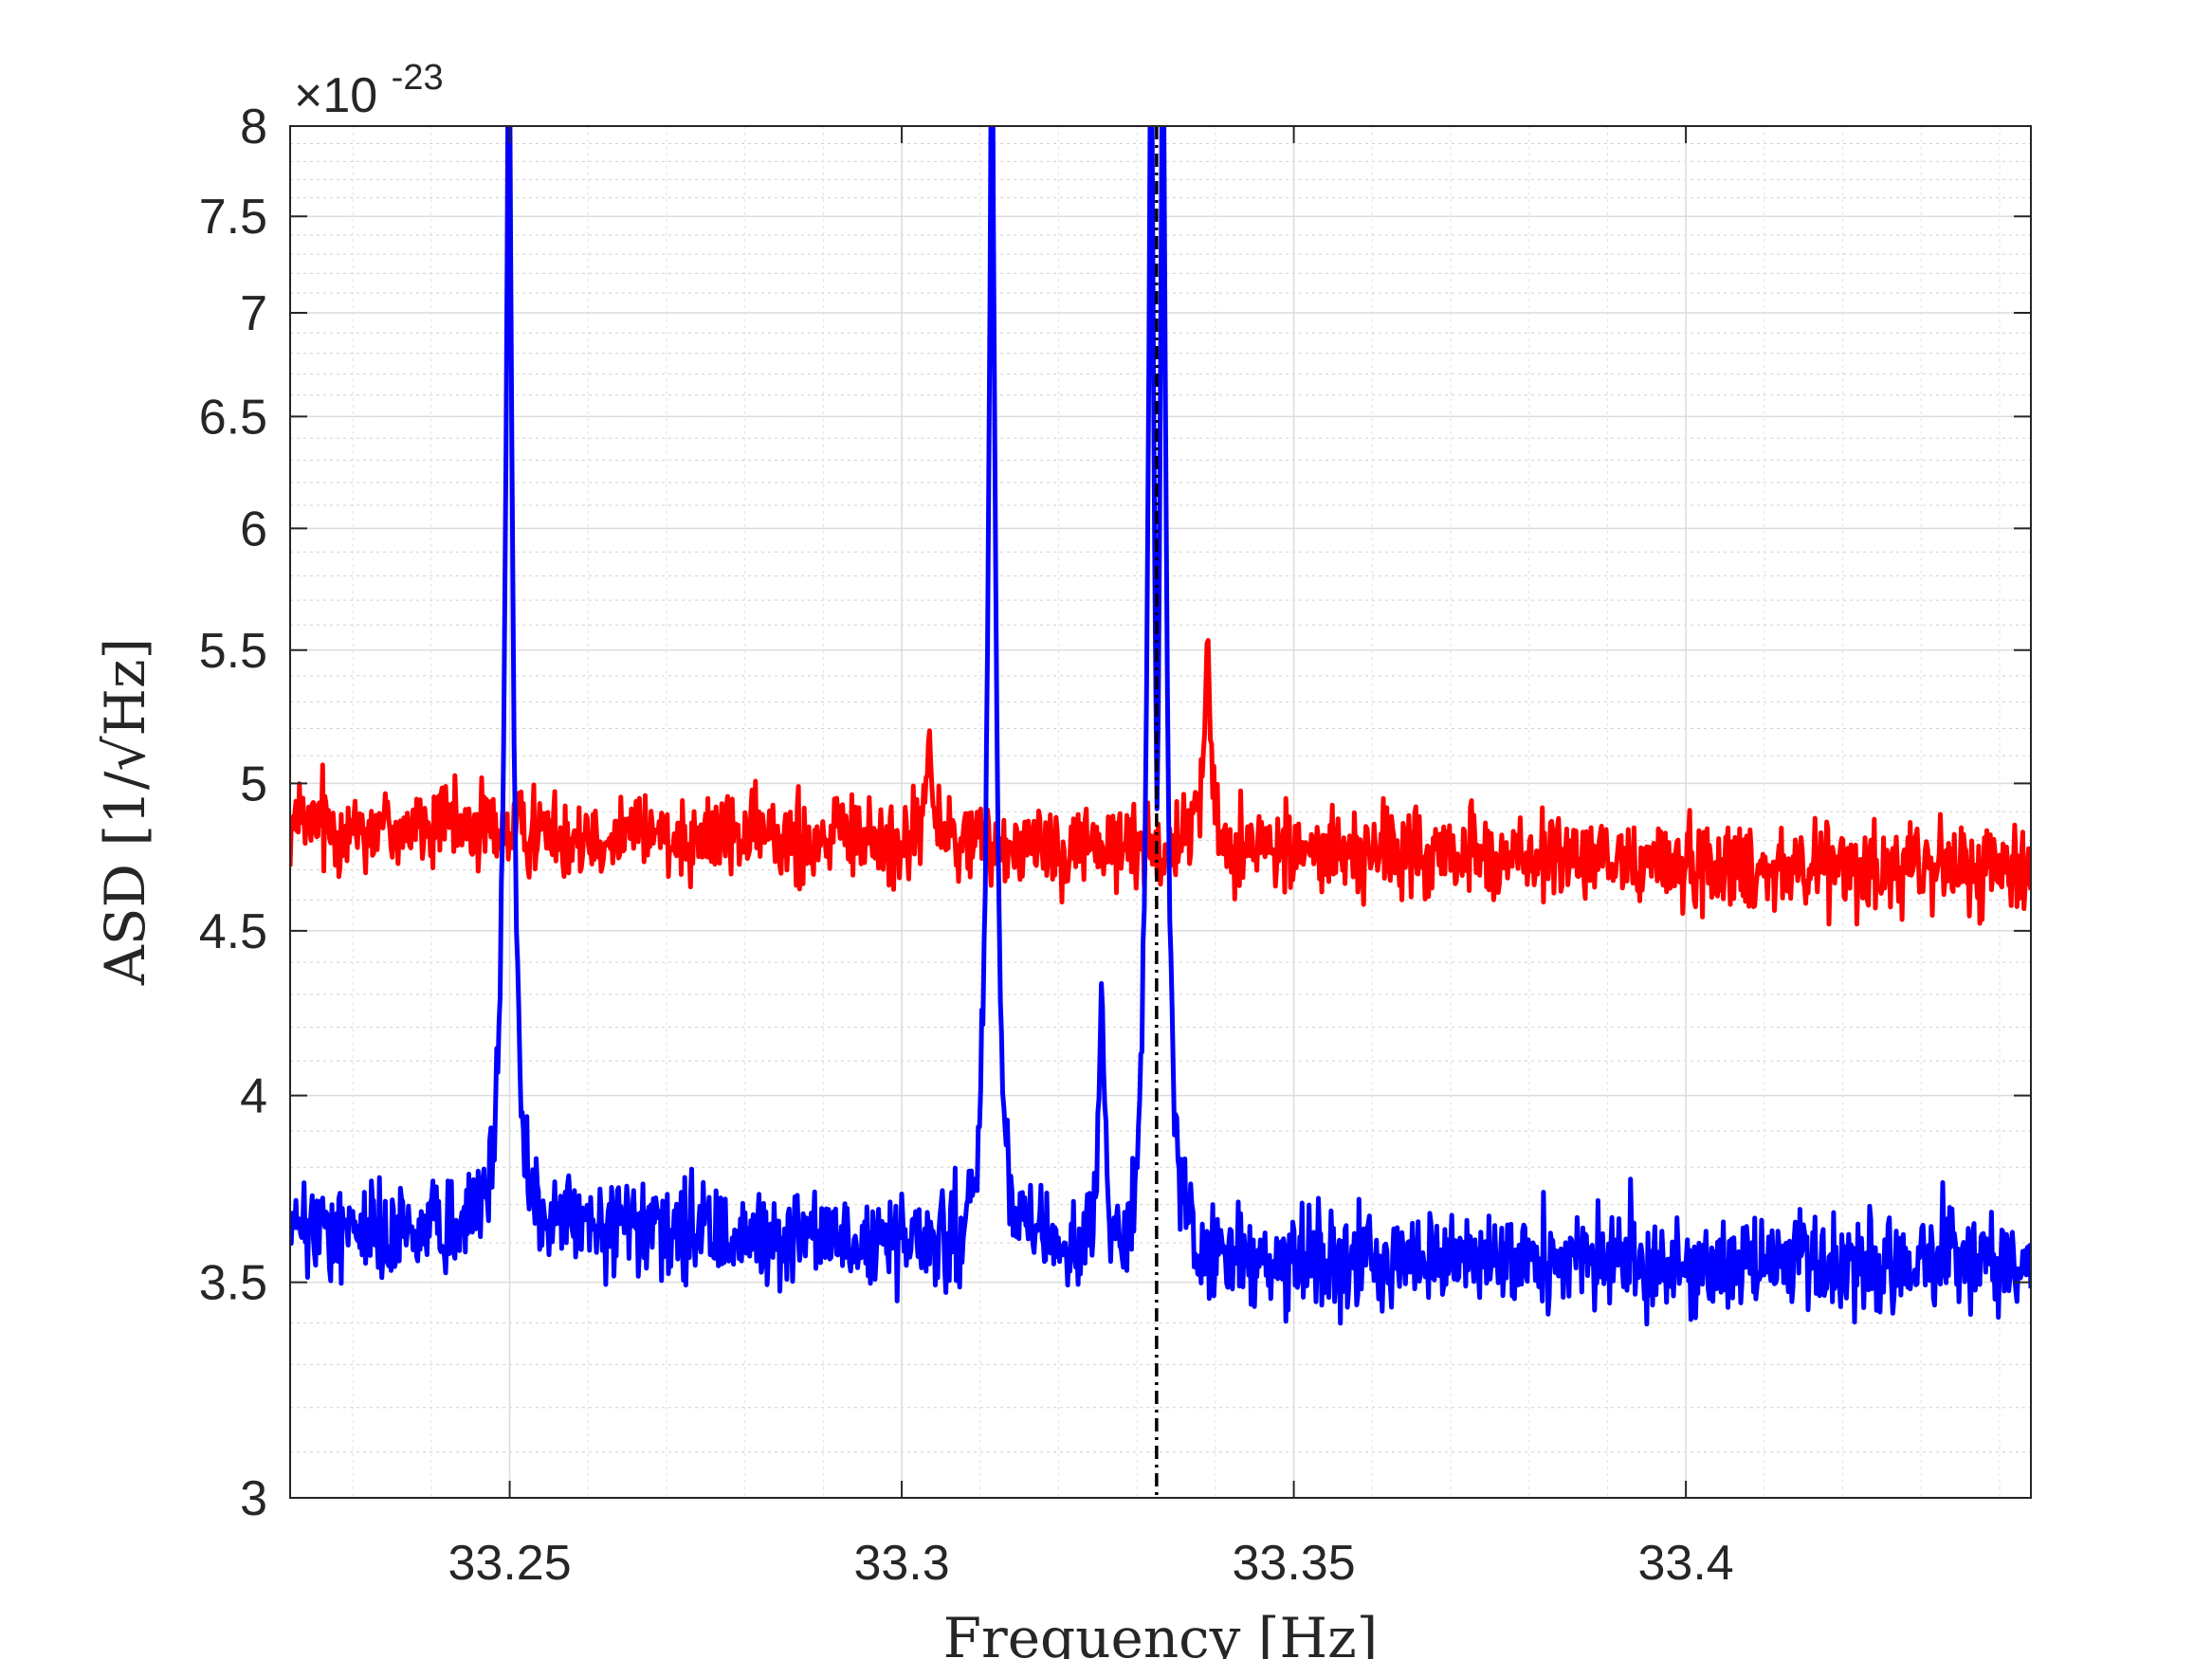 Image resolution: width=2212 pixels, height=1659 pixels. I want to click on x-tick-label: 33.4, so click(1685, 1563).